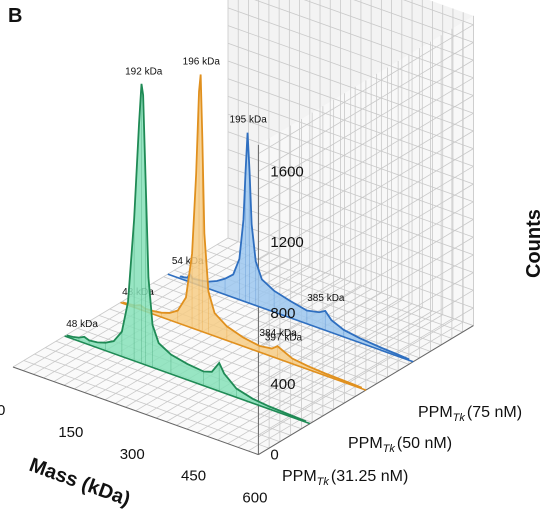 The image size is (550, 532). What do you see at coordinates (144, 71) in the screenshot?
I see `peak-label: 192 kDa` at bounding box center [144, 71].